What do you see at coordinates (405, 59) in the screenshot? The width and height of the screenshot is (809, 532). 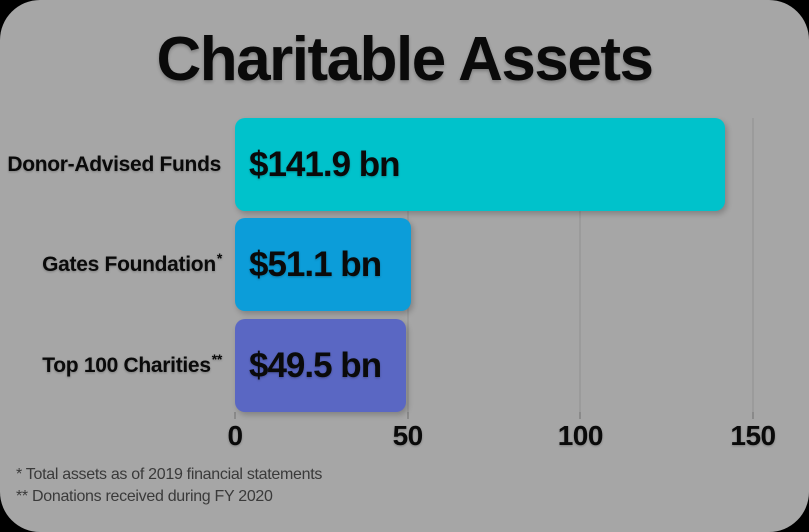 I see `chart-title: Charitable Assets` at bounding box center [405, 59].